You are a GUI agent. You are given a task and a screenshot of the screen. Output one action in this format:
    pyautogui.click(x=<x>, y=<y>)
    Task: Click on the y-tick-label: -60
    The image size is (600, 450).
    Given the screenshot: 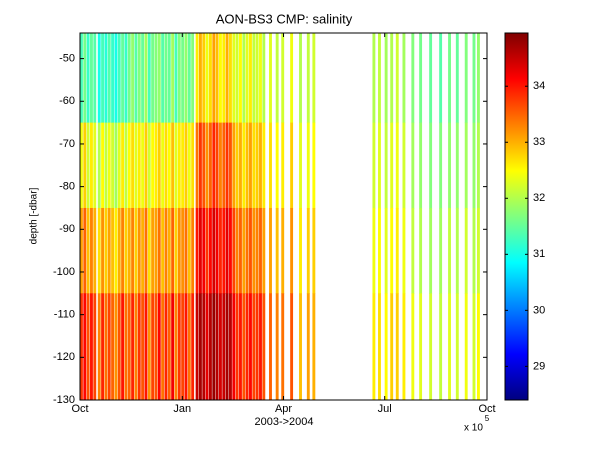 What is the action you would take?
    pyautogui.click(x=67, y=101)
    